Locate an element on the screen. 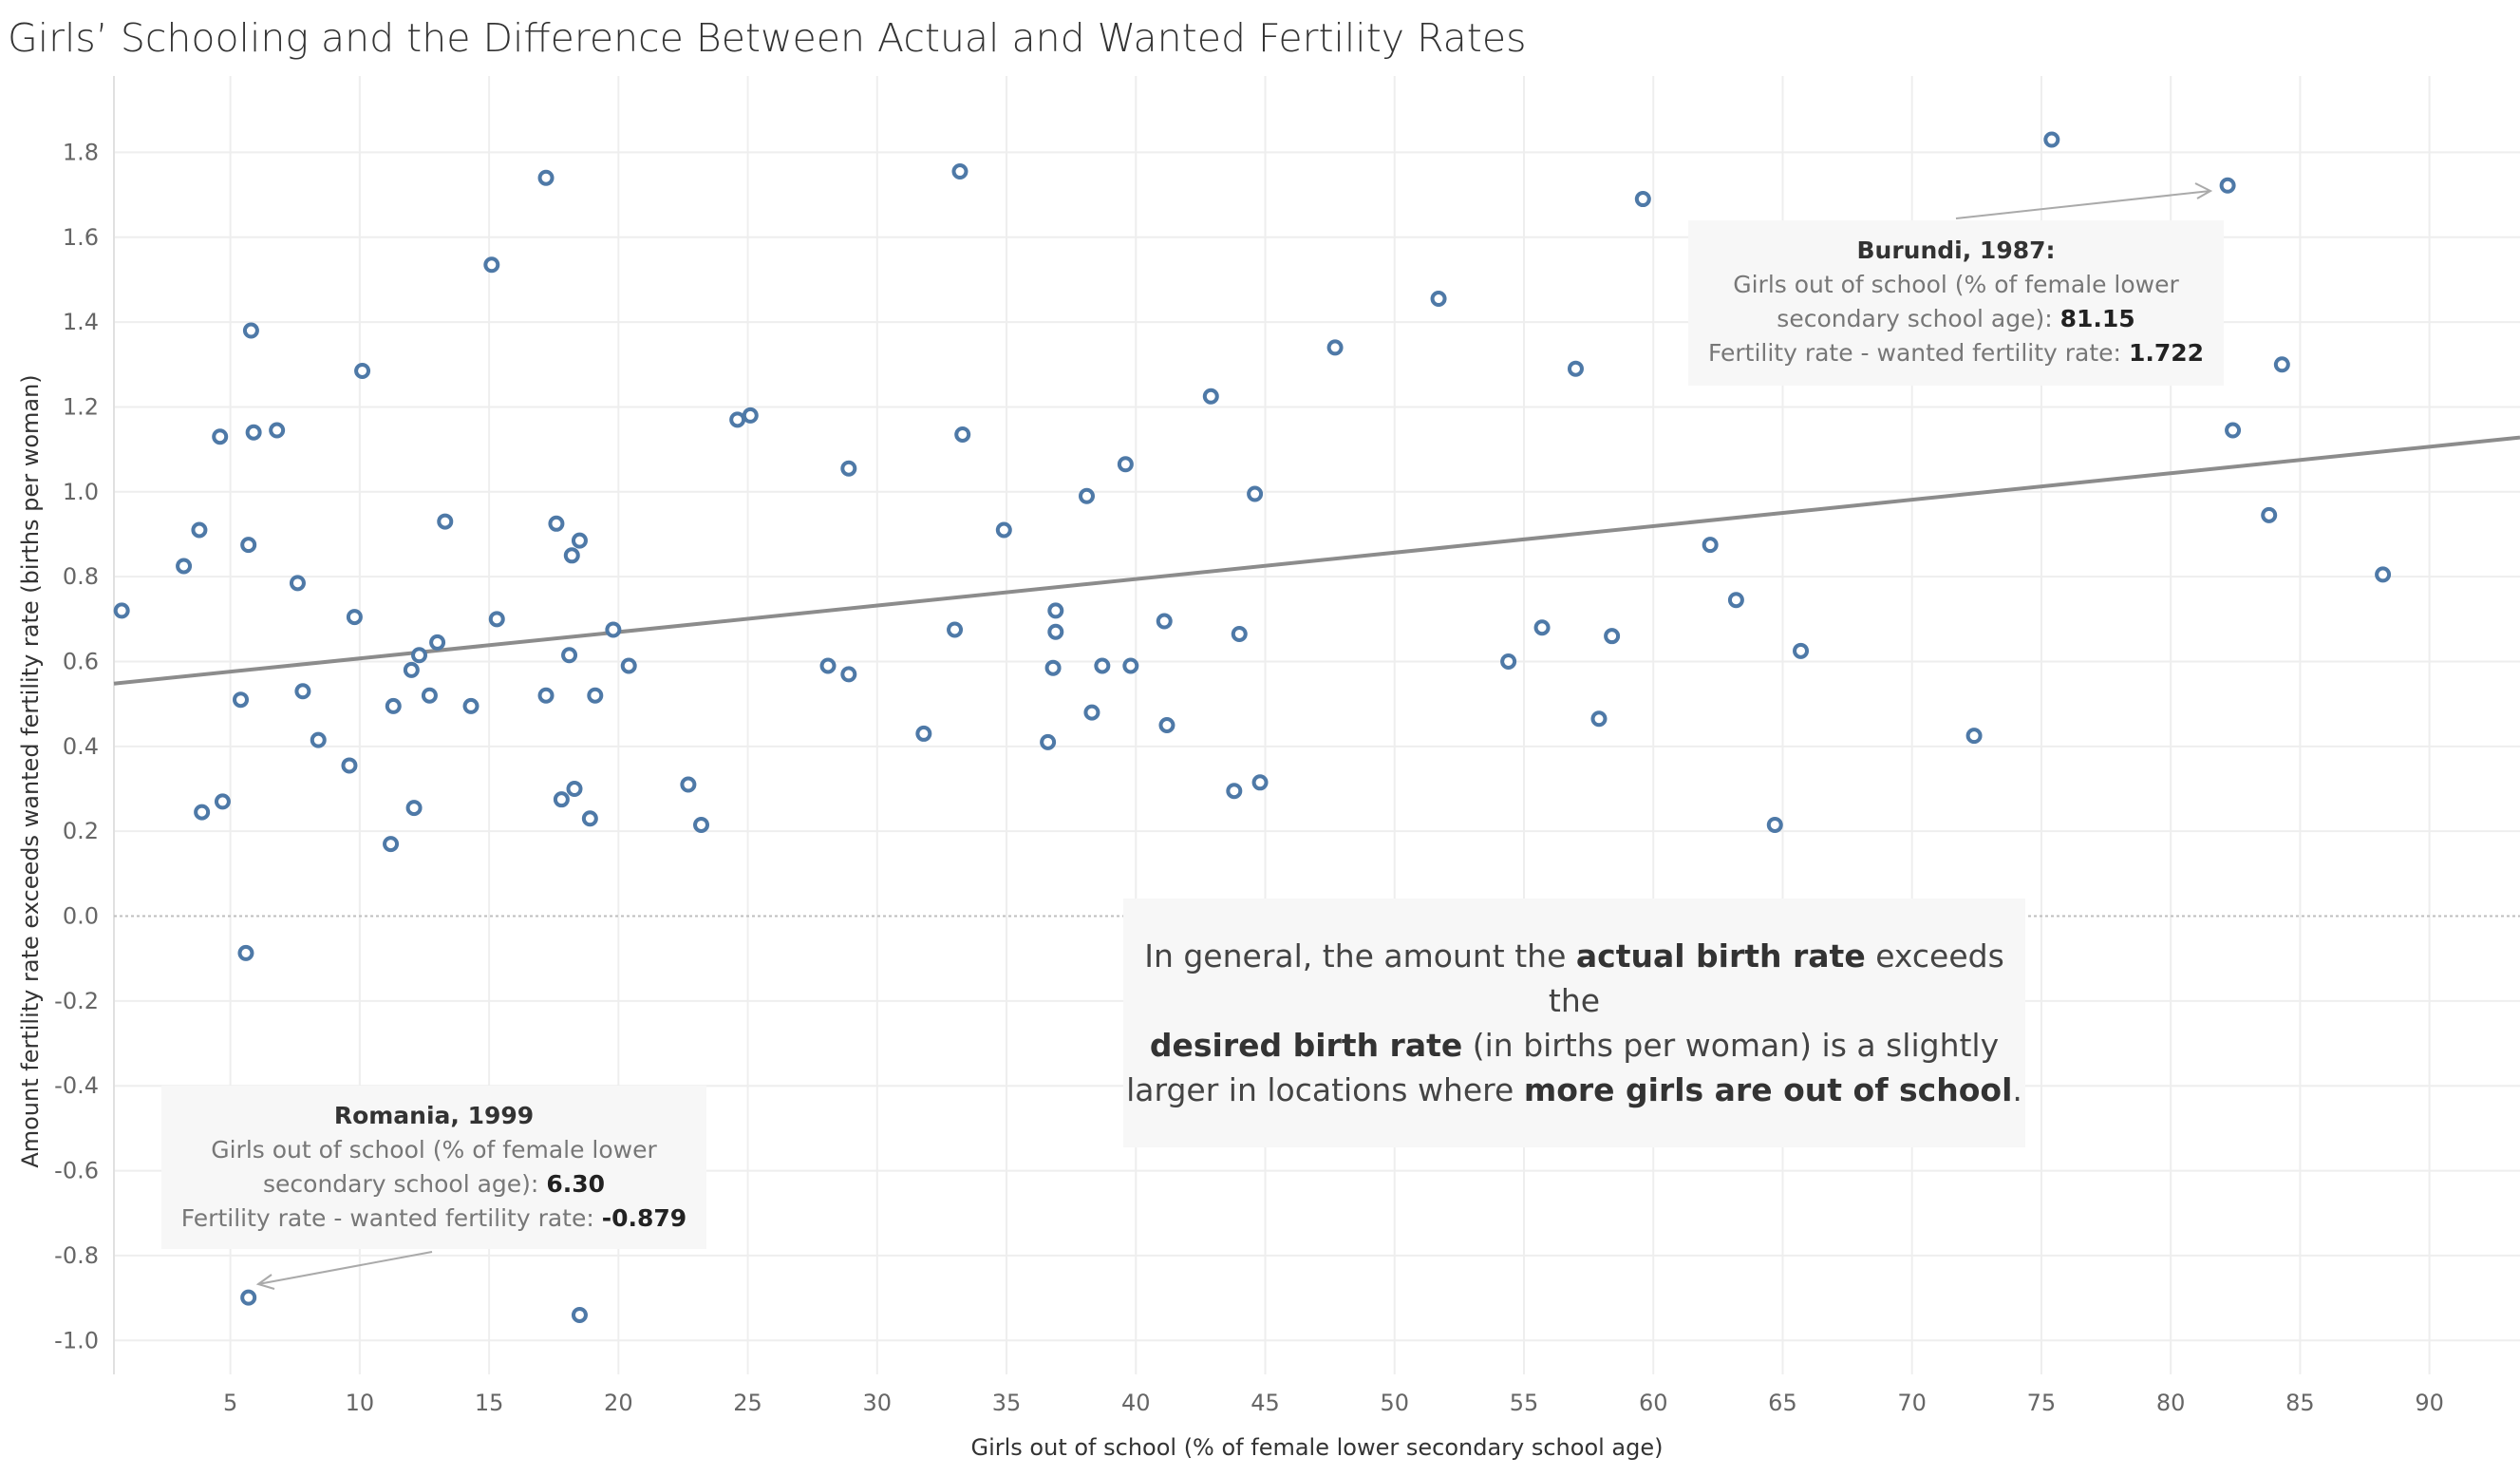  y-tick-label: 1.4 is located at coordinates (81, 322).